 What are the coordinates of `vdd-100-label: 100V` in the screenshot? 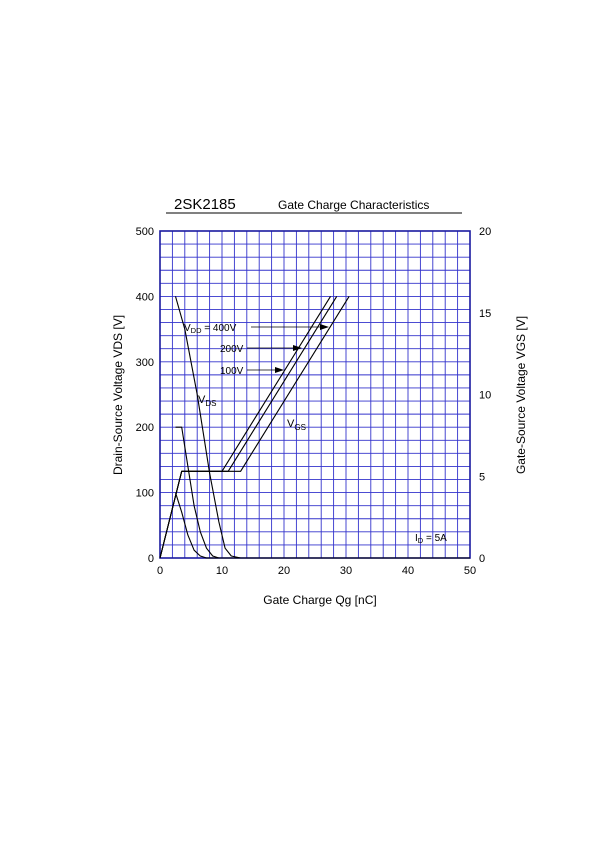 It's located at (232, 371).